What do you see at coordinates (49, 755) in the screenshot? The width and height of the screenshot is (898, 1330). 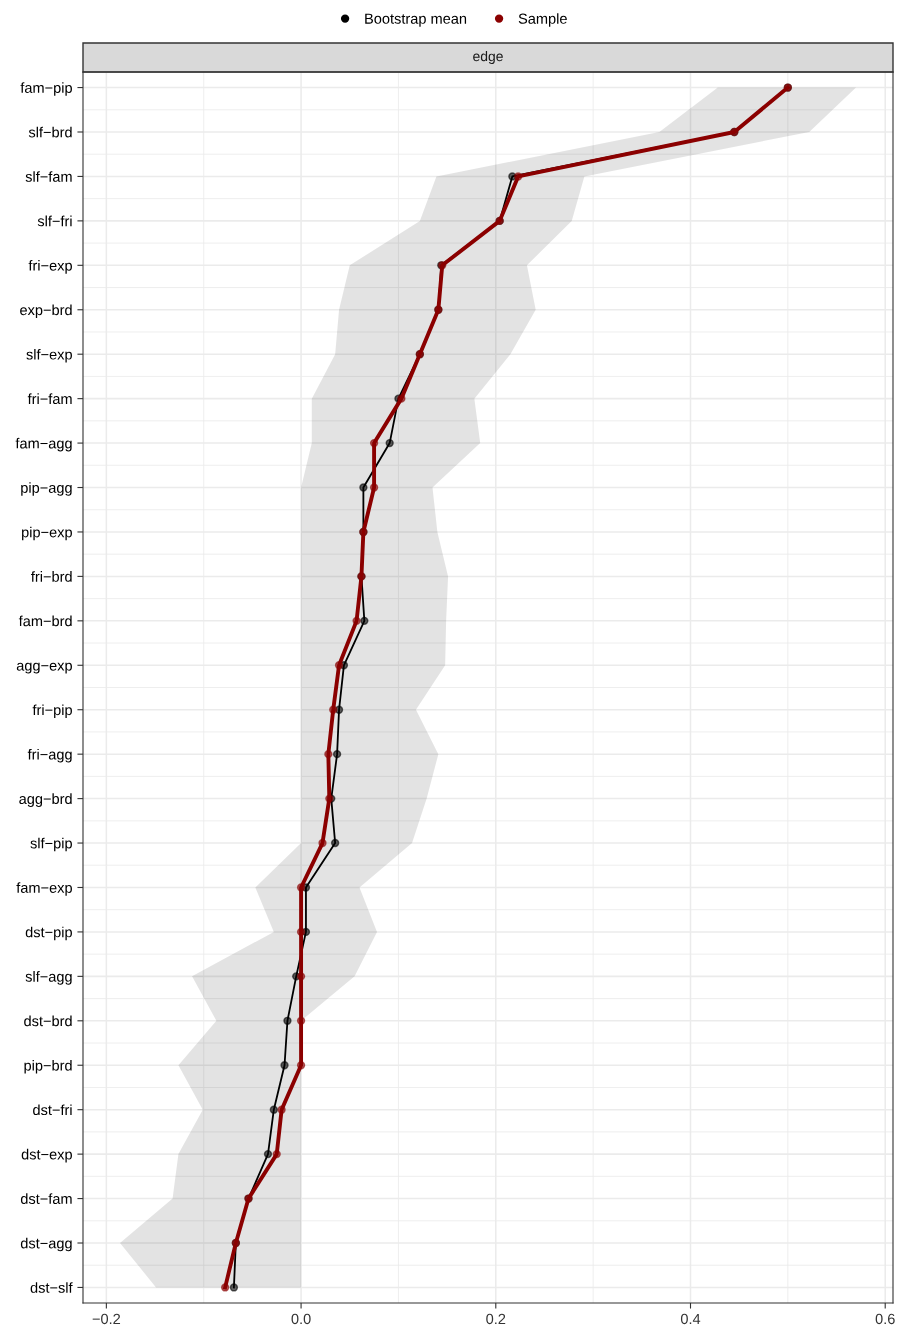 I see `y-tick-label: fri−agg` at bounding box center [49, 755].